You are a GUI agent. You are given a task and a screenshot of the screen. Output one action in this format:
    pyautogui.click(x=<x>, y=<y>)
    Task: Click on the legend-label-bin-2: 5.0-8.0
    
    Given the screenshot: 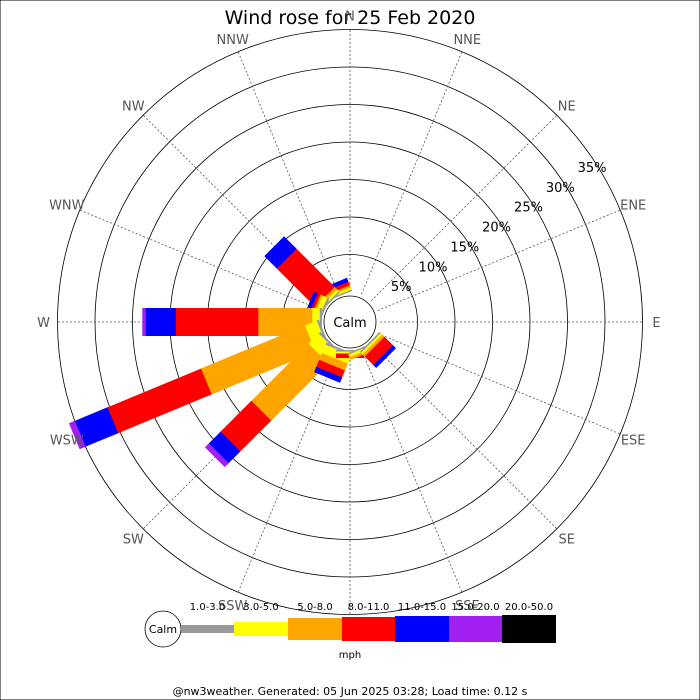 What is the action you would take?
    pyautogui.click(x=314, y=607)
    